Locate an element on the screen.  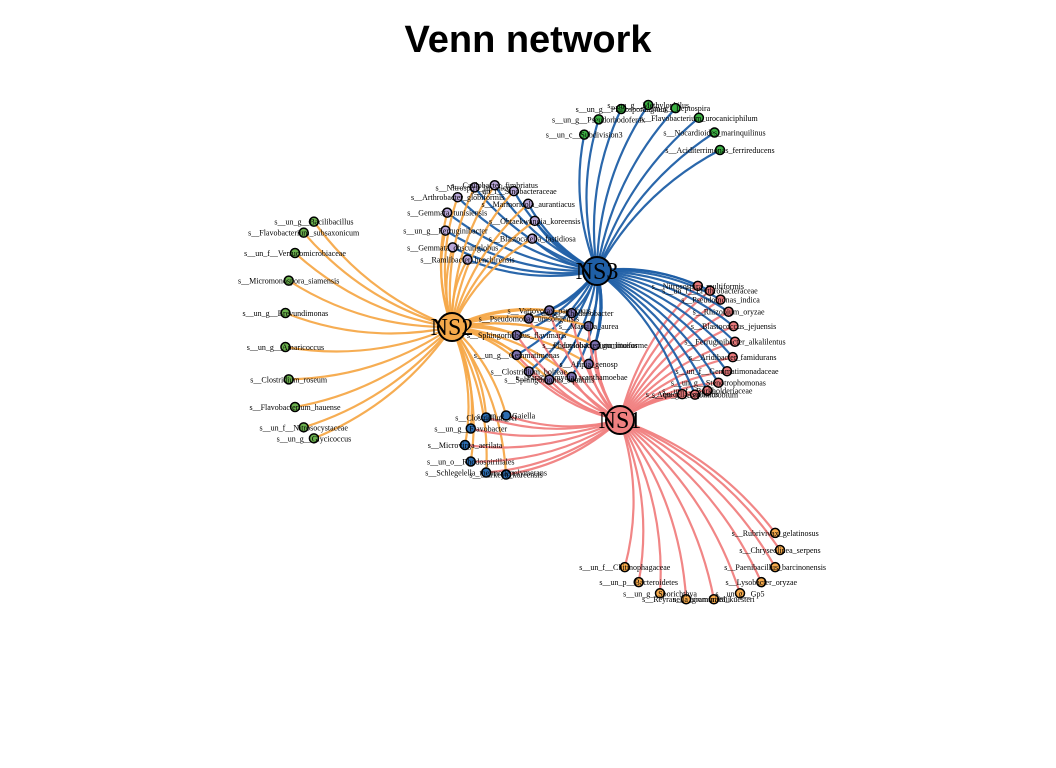
edge-s-gemmata-tunisiensis-ns3 is located at coordinates (522, 242).